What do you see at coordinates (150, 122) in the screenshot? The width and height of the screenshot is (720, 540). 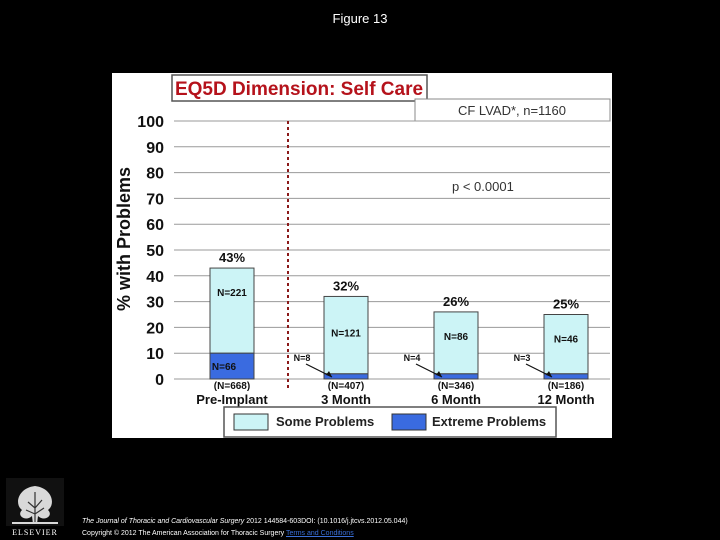 I see `y-tick-label: 100` at bounding box center [150, 122].